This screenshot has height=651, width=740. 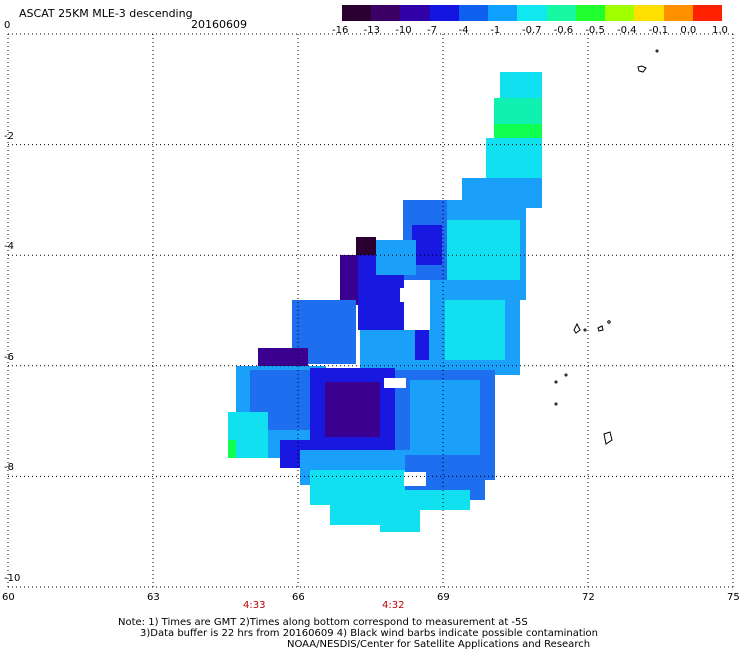 I want to click on colorbar-label: -0.4, so click(x=627, y=30).